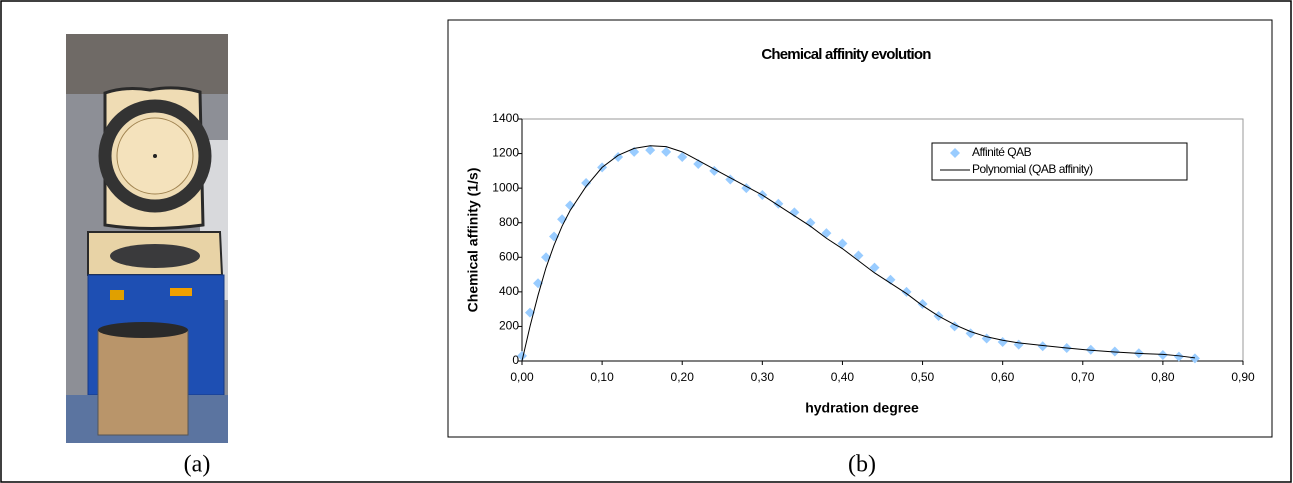  Describe the element at coordinates (862, 465) in the screenshot. I see `caption: (b)` at that location.